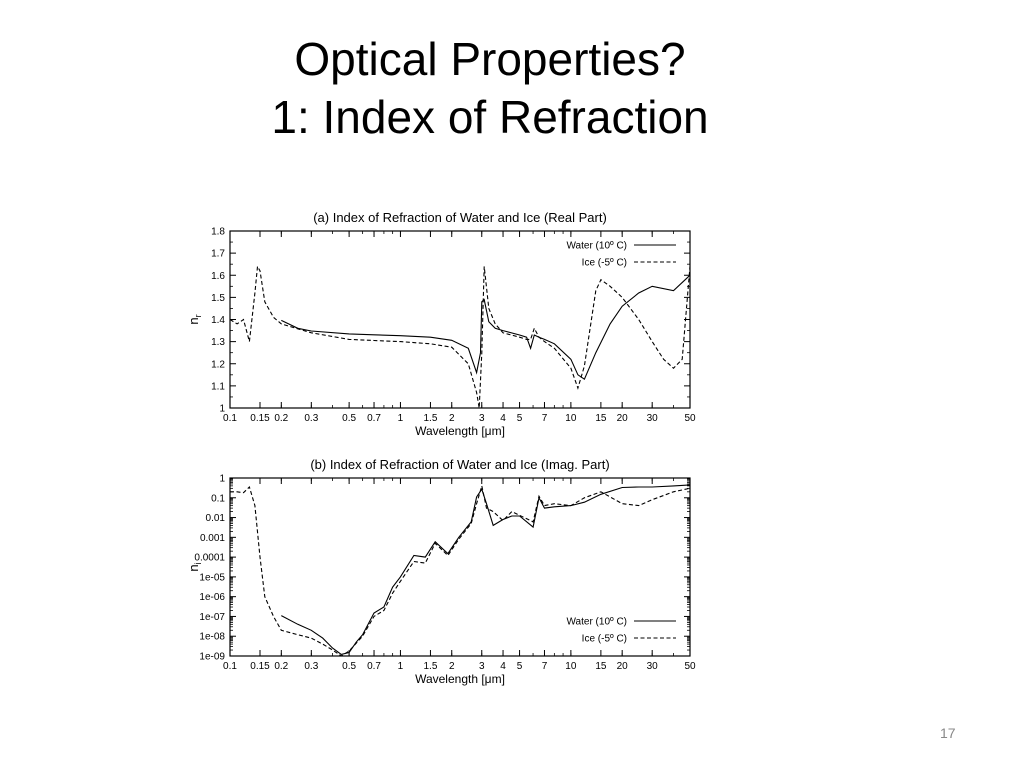 The image size is (1024, 768). What do you see at coordinates (218, 232) in the screenshot?
I see `y-tick-label: 1.8` at bounding box center [218, 232].